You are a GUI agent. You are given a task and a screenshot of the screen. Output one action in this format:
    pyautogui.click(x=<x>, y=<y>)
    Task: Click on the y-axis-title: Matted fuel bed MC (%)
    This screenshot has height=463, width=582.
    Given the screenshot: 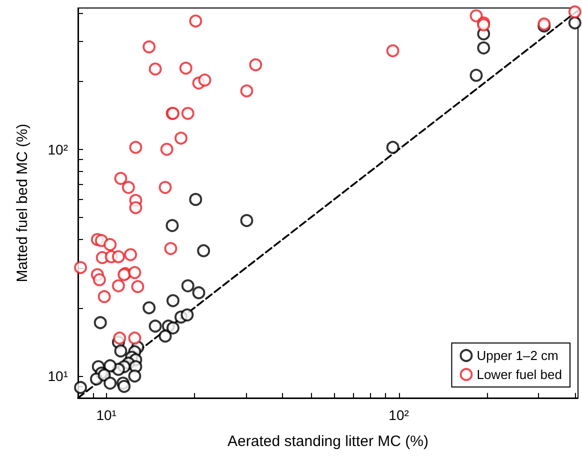 What is the action you would take?
    pyautogui.click(x=22, y=203)
    